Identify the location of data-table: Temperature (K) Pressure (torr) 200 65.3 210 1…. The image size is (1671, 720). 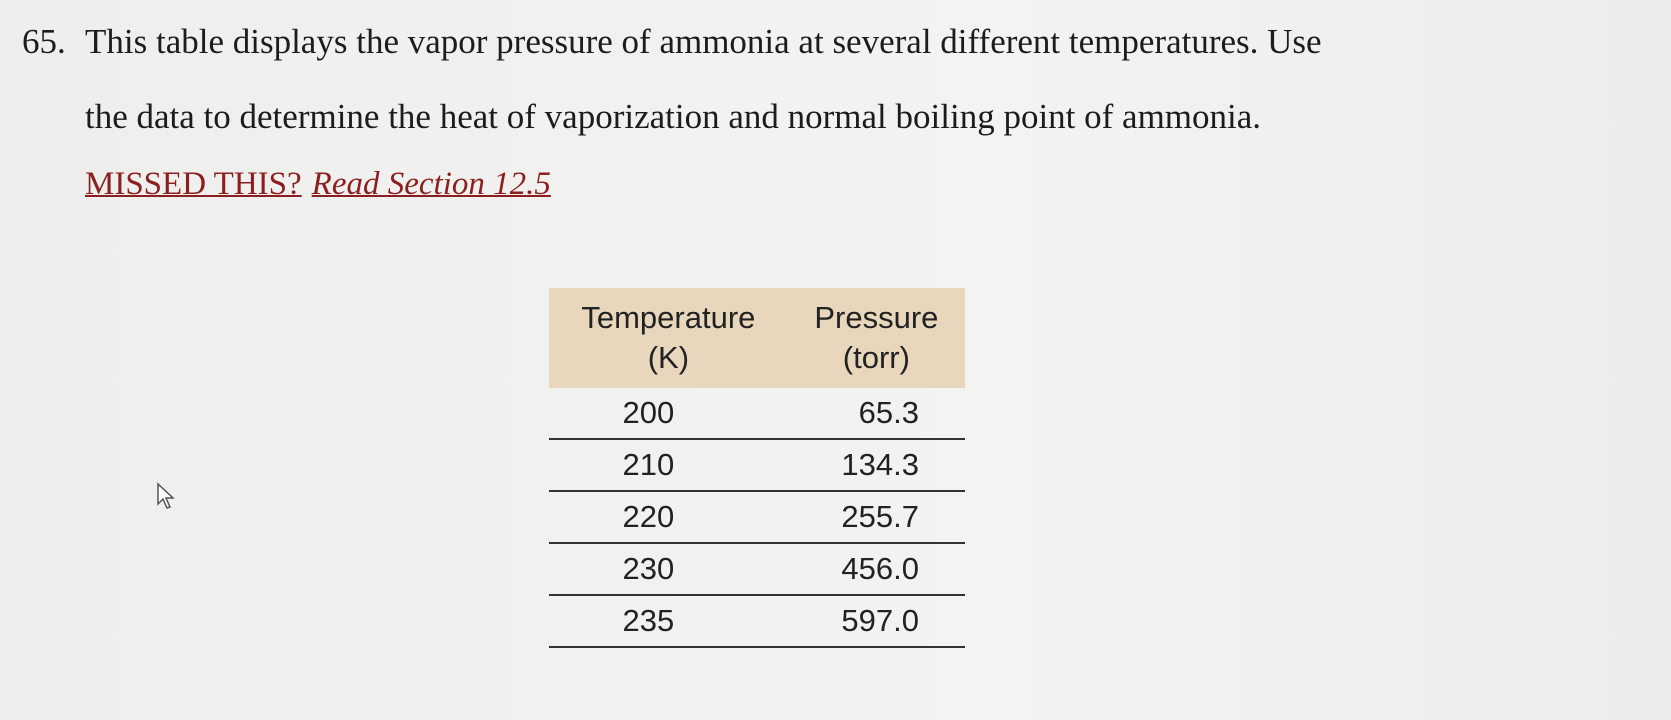
(757, 468).